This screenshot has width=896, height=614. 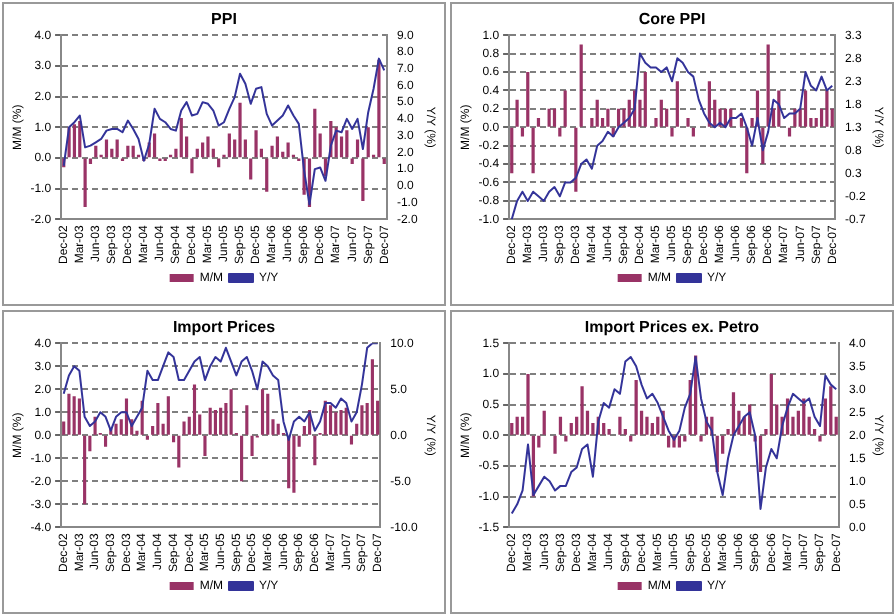 I want to click on chart-title: Core PPI, so click(x=672, y=19).